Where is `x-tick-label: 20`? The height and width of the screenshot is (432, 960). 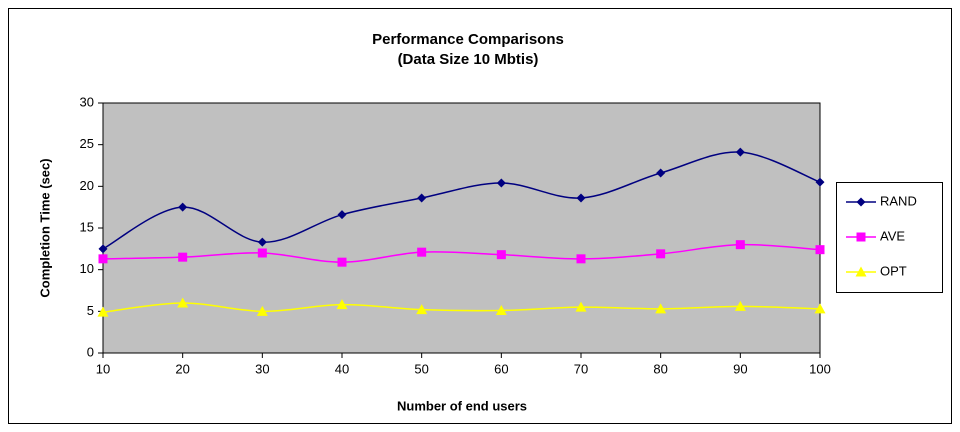 x-tick-label: 20 is located at coordinates (182, 368).